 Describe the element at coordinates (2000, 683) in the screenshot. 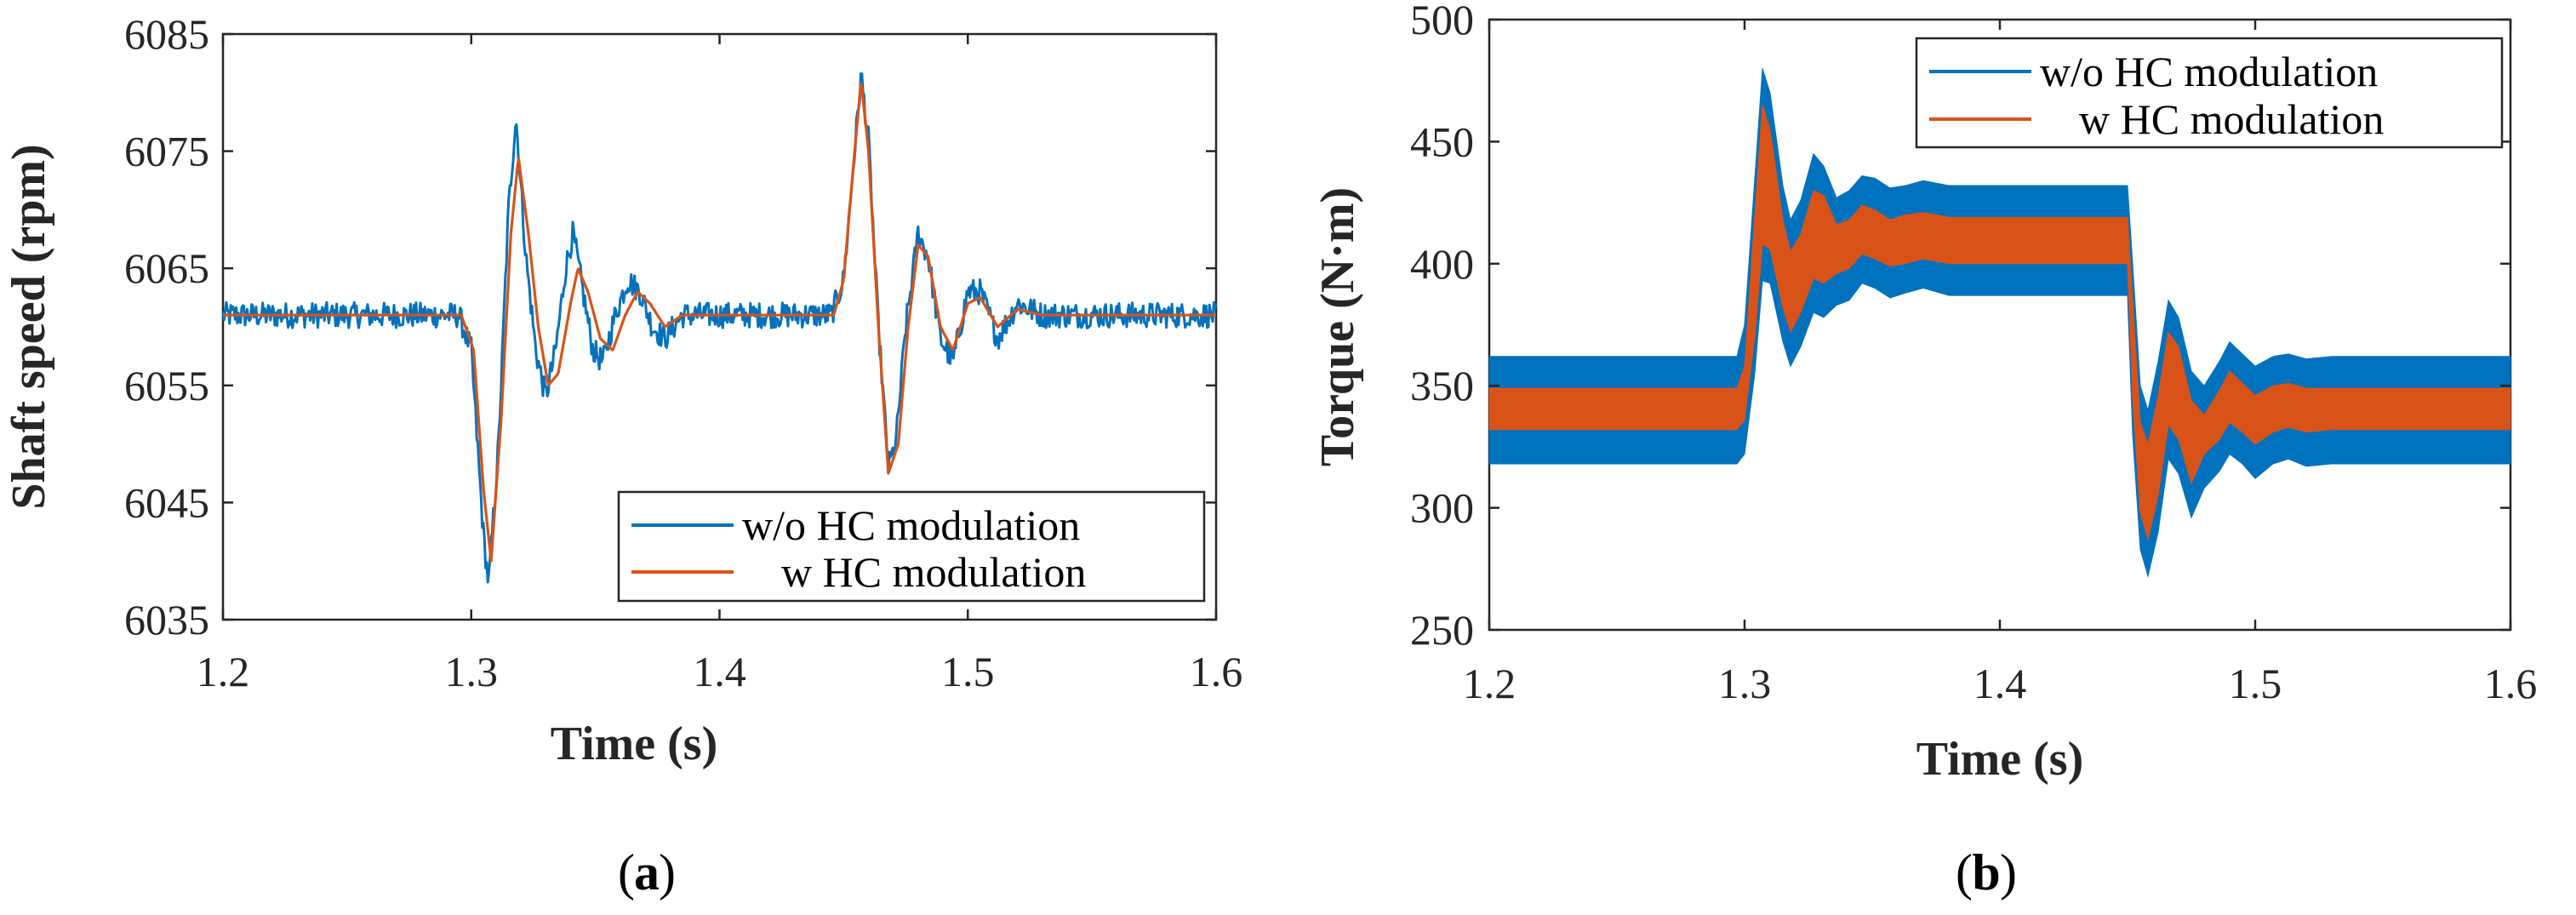

I see `x-tick-label-b: 1.4` at that location.